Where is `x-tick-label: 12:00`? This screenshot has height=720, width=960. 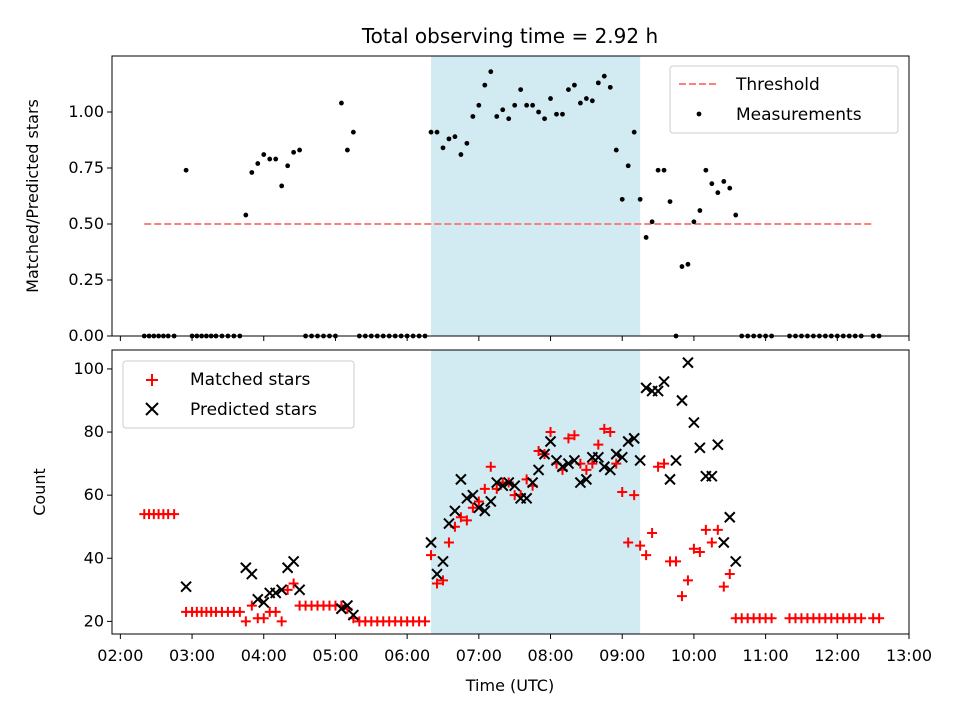 x-tick-label: 12:00 is located at coordinates (837, 655).